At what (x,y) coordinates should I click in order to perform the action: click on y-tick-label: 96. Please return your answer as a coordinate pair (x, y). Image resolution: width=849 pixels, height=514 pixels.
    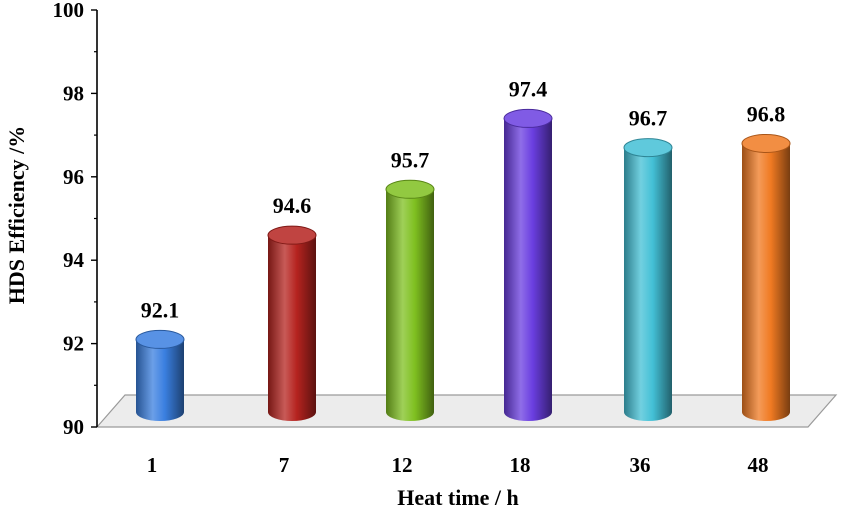
    Looking at the image, I should click on (73, 177).